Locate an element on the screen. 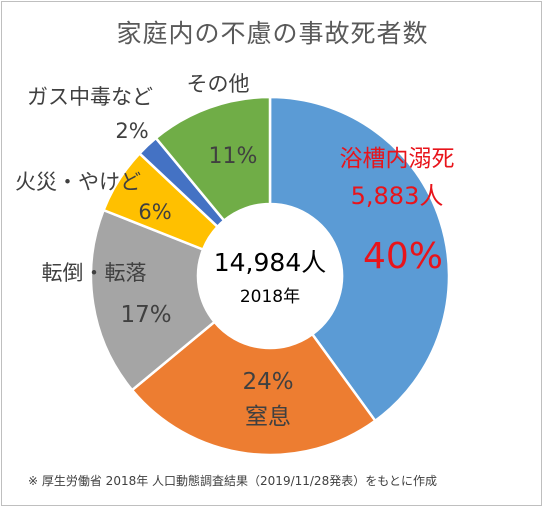  label-gas-name: ガス中毒など is located at coordinates (90, 97).